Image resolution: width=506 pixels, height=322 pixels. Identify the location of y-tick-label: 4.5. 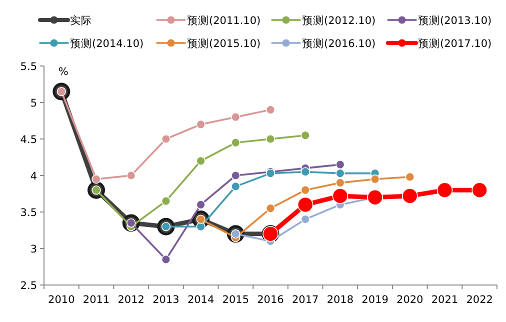
(28, 140).